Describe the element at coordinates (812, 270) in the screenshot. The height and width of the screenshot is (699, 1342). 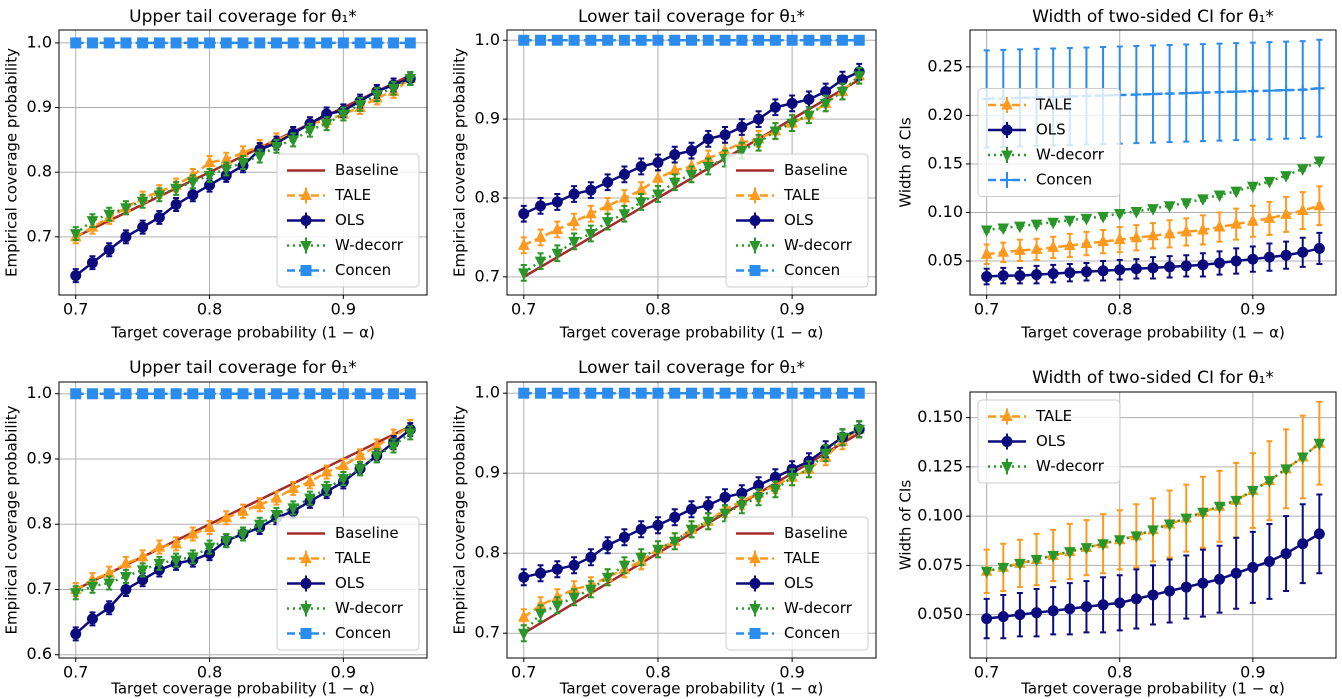
I see `legend-label: Concen` at that location.